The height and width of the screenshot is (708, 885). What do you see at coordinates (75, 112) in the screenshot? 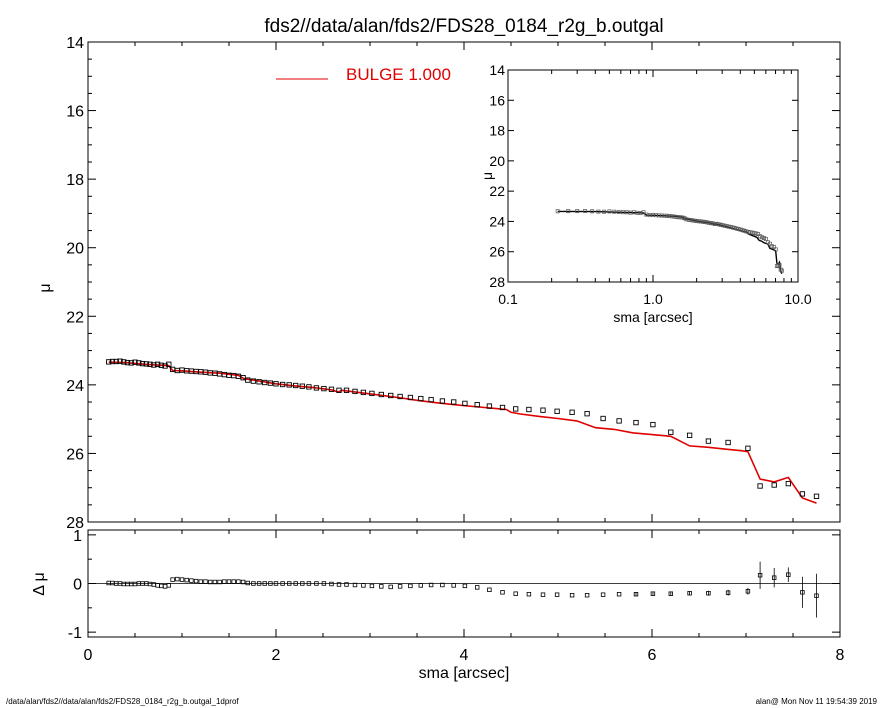
I see `main-y-tick-label: 16` at bounding box center [75, 112].